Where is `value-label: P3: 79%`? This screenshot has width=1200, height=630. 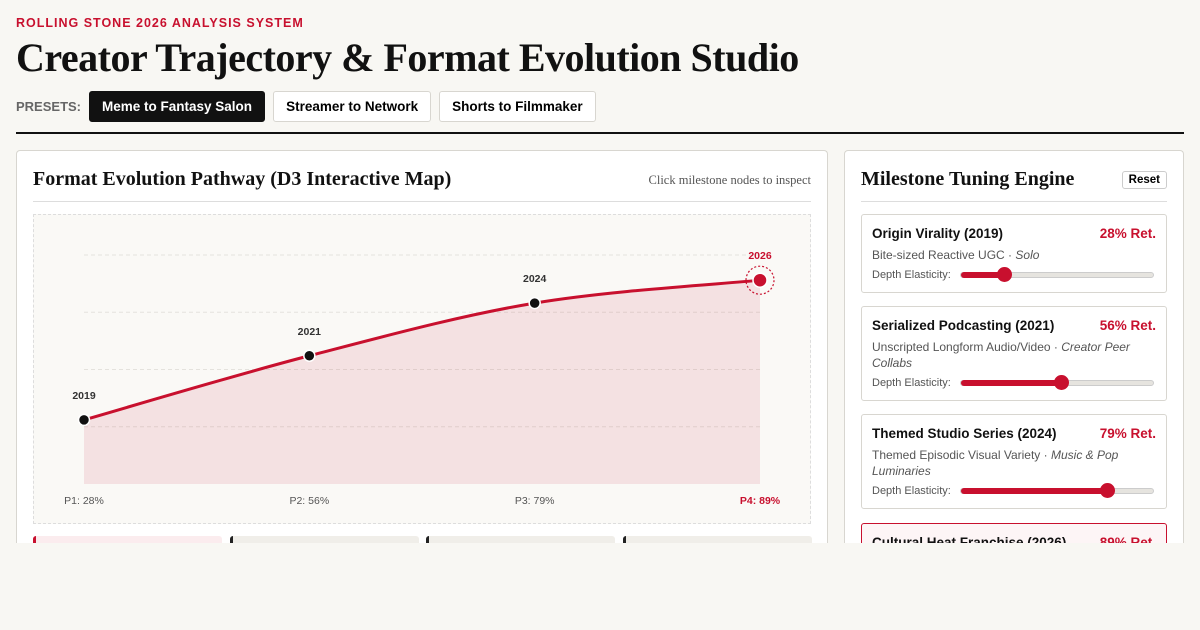
value-label: P3: 79% is located at coordinates (535, 501).